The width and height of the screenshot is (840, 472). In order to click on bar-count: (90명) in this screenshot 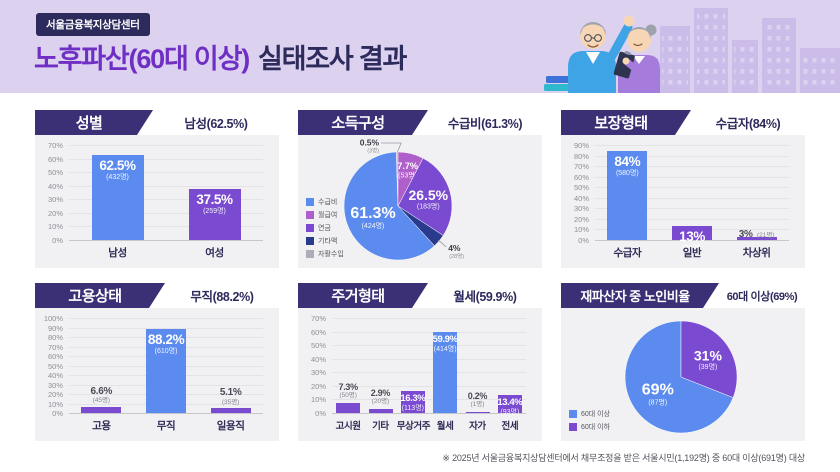, I will do `click(692, 248)`.